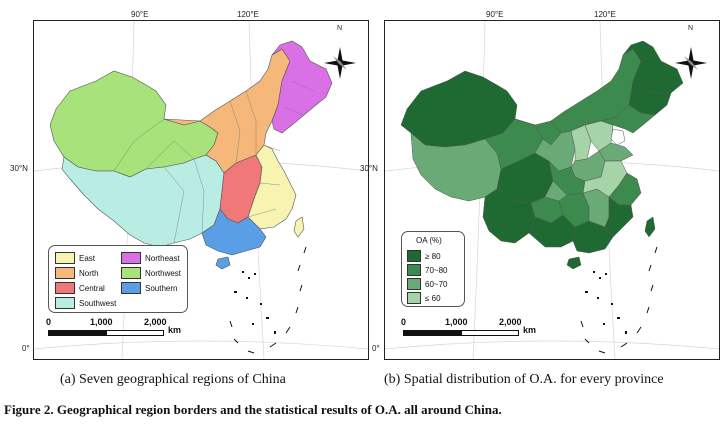 The width and height of the screenshot is (720, 427). Describe the element at coordinates (376, 348) in the screenshot. I see `lat-label-0-b: 0°` at that location.